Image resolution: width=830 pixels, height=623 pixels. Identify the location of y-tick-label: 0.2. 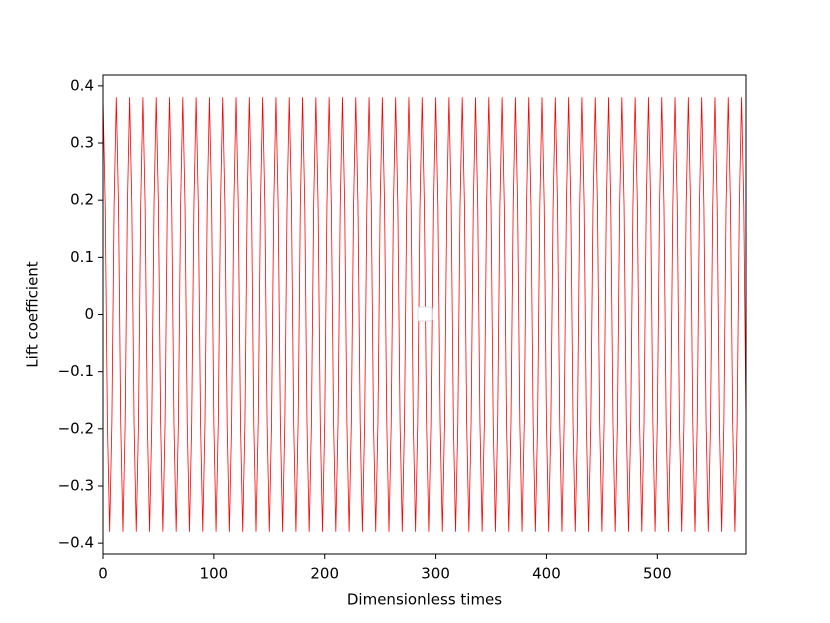
(82, 200).